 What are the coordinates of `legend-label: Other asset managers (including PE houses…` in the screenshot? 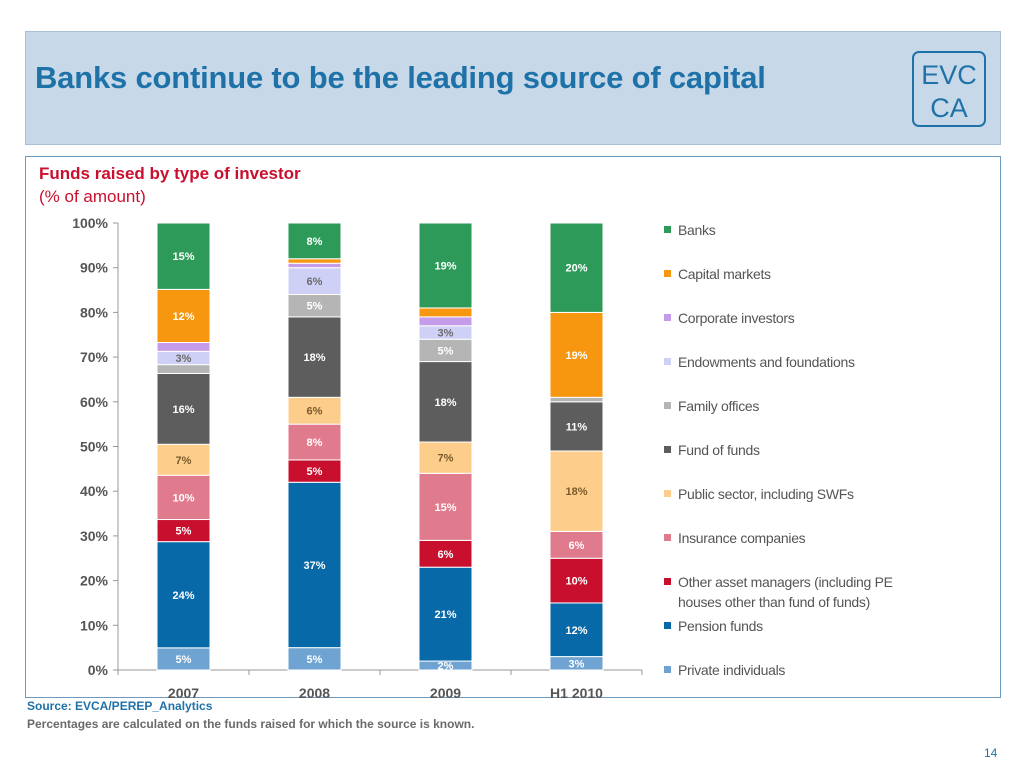 It's located at (785, 592).